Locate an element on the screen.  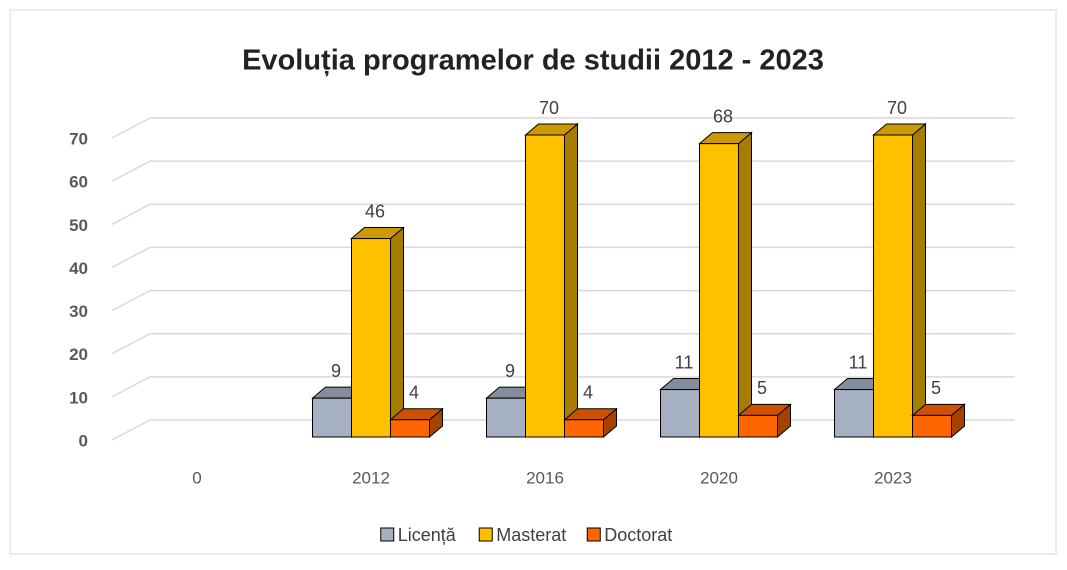
x-tick-label: 0 is located at coordinates (196, 477).